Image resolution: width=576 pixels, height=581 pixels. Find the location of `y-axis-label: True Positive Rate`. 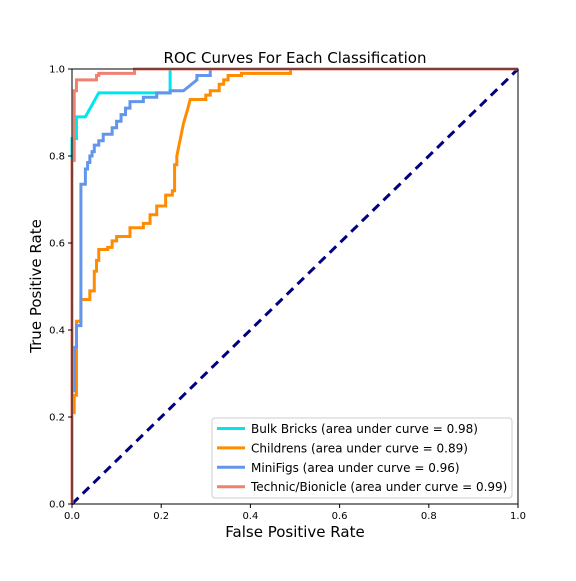

y-axis-label: True Positive Rate is located at coordinates (36, 286).